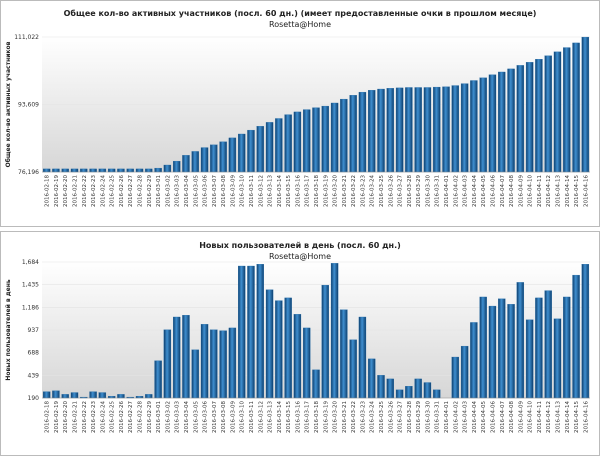 This screenshot has width=600, height=457. I want to click on x-tick-label: 2016-04-07, so click(503, 191).